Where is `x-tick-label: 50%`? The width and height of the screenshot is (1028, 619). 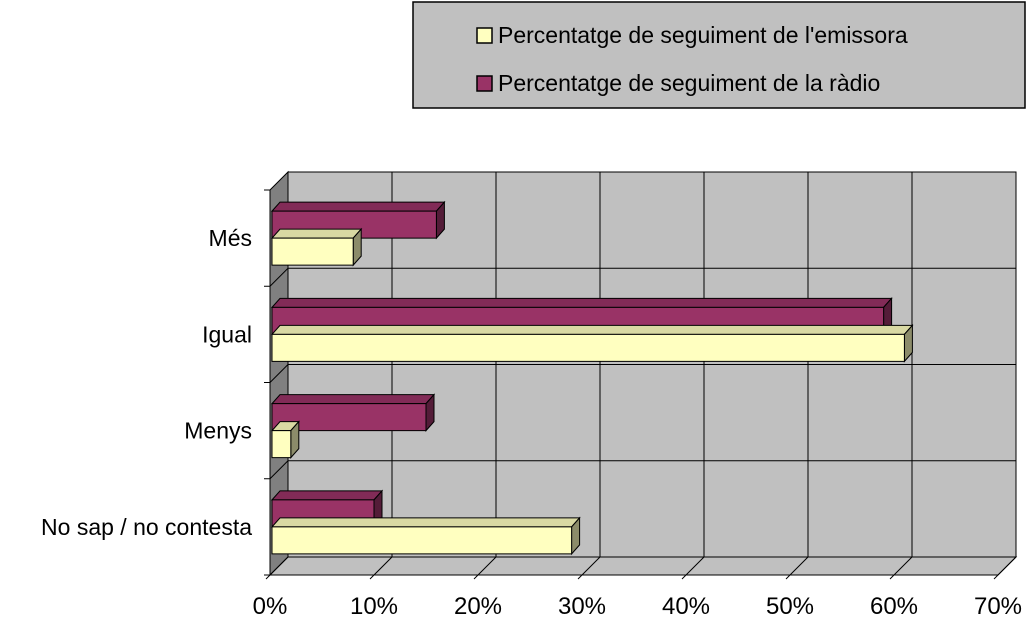
x-tick-label: 50% is located at coordinates (790, 606).